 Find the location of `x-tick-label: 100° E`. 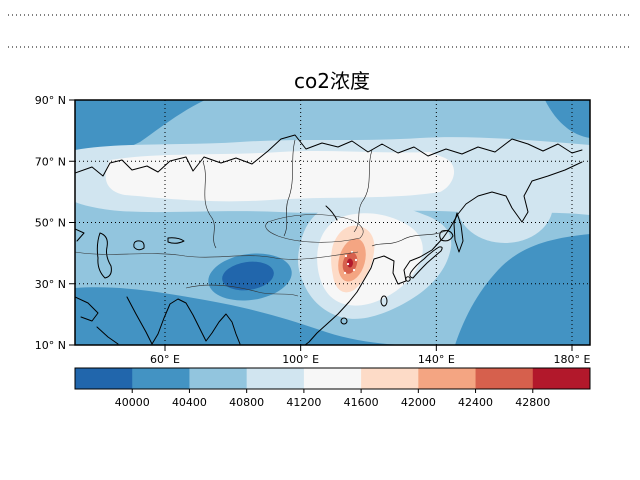

x-tick-label: 100° E is located at coordinates (300, 359).